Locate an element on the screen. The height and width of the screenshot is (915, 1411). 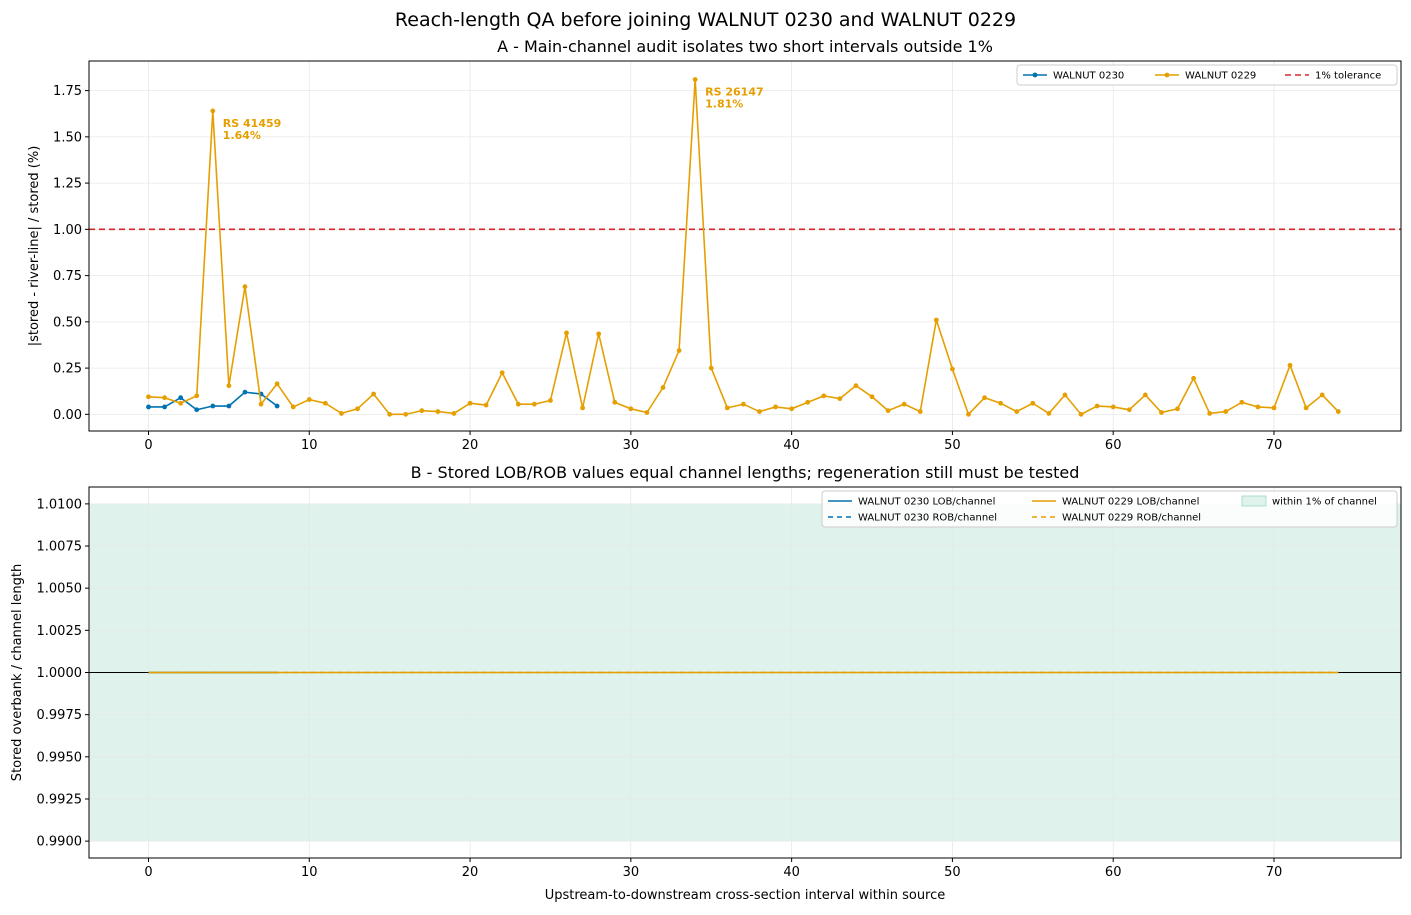
panel-b-x-tick-label: 10 is located at coordinates (309, 872).